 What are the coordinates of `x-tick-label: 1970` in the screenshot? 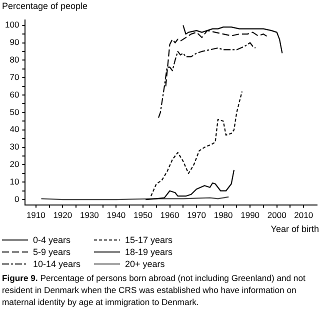 It's located at (196, 215).